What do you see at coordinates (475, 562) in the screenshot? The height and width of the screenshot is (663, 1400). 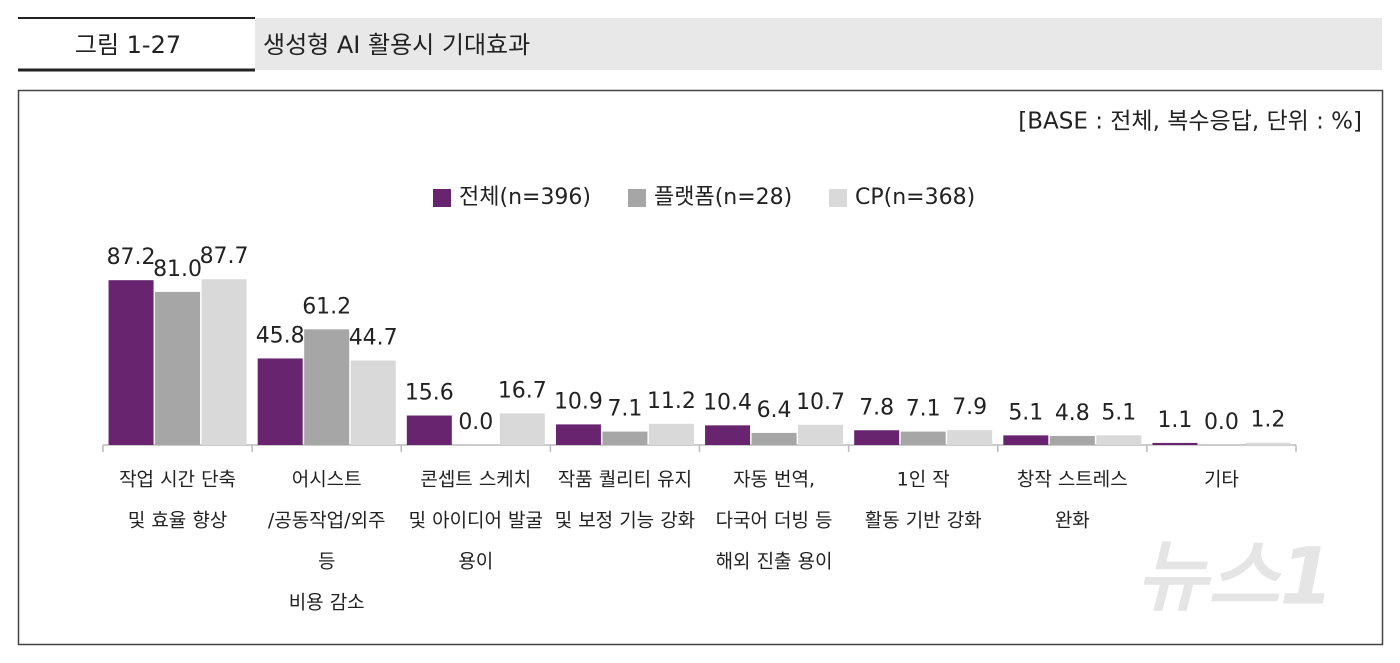 I see `x-tick-label: 용이` at bounding box center [475, 562].